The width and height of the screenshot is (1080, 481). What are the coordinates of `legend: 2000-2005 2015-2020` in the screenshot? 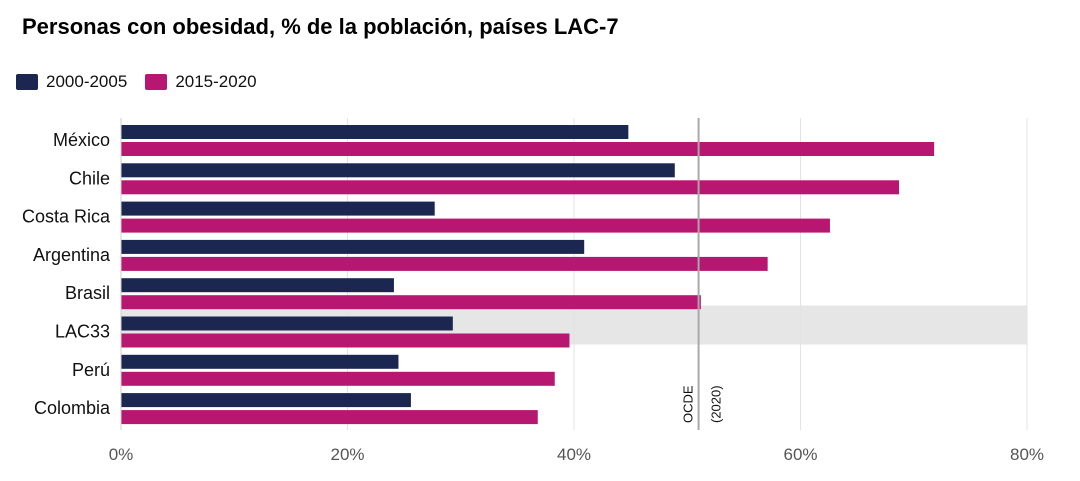 It's located at (145, 82).